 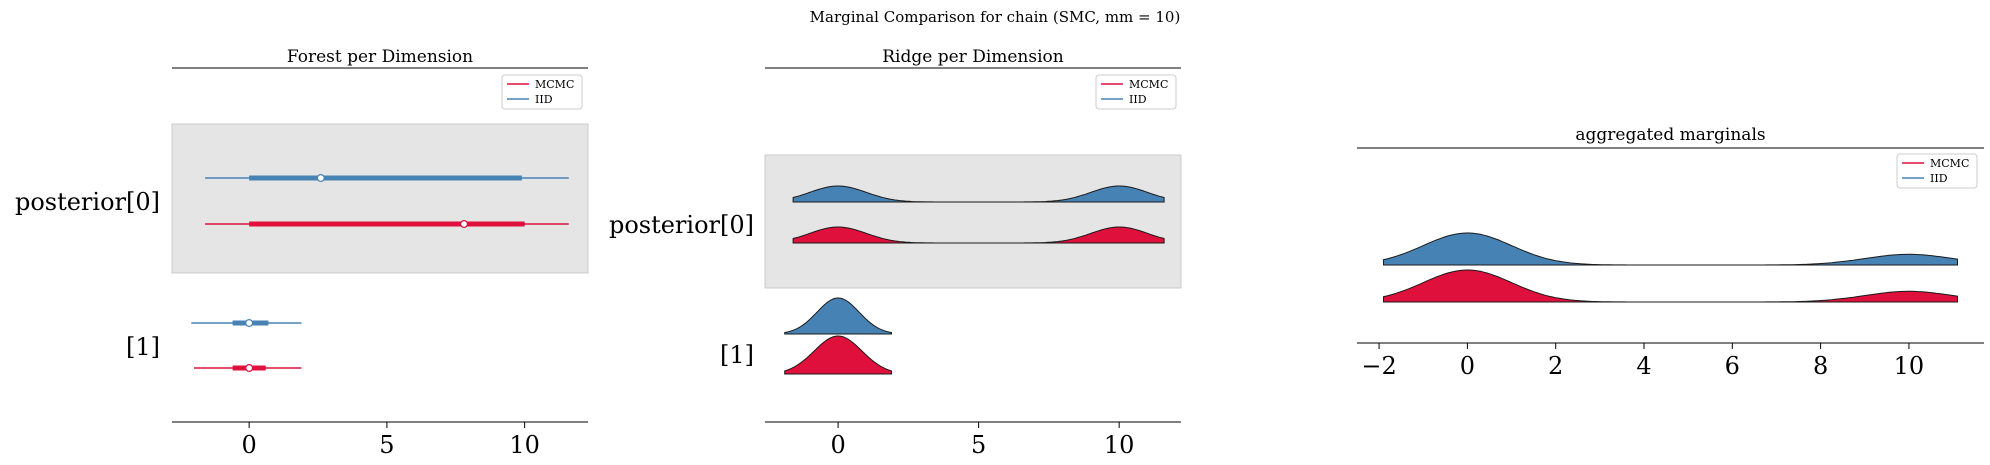 What do you see at coordinates (1378, 366) in the screenshot?
I see `aggregated-tick-label--2: −2` at bounding box center [1378, 366].